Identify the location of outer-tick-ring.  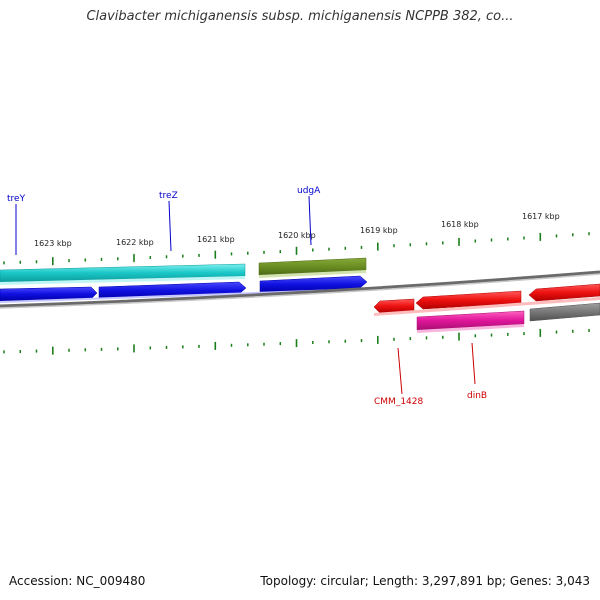
(296, 249).